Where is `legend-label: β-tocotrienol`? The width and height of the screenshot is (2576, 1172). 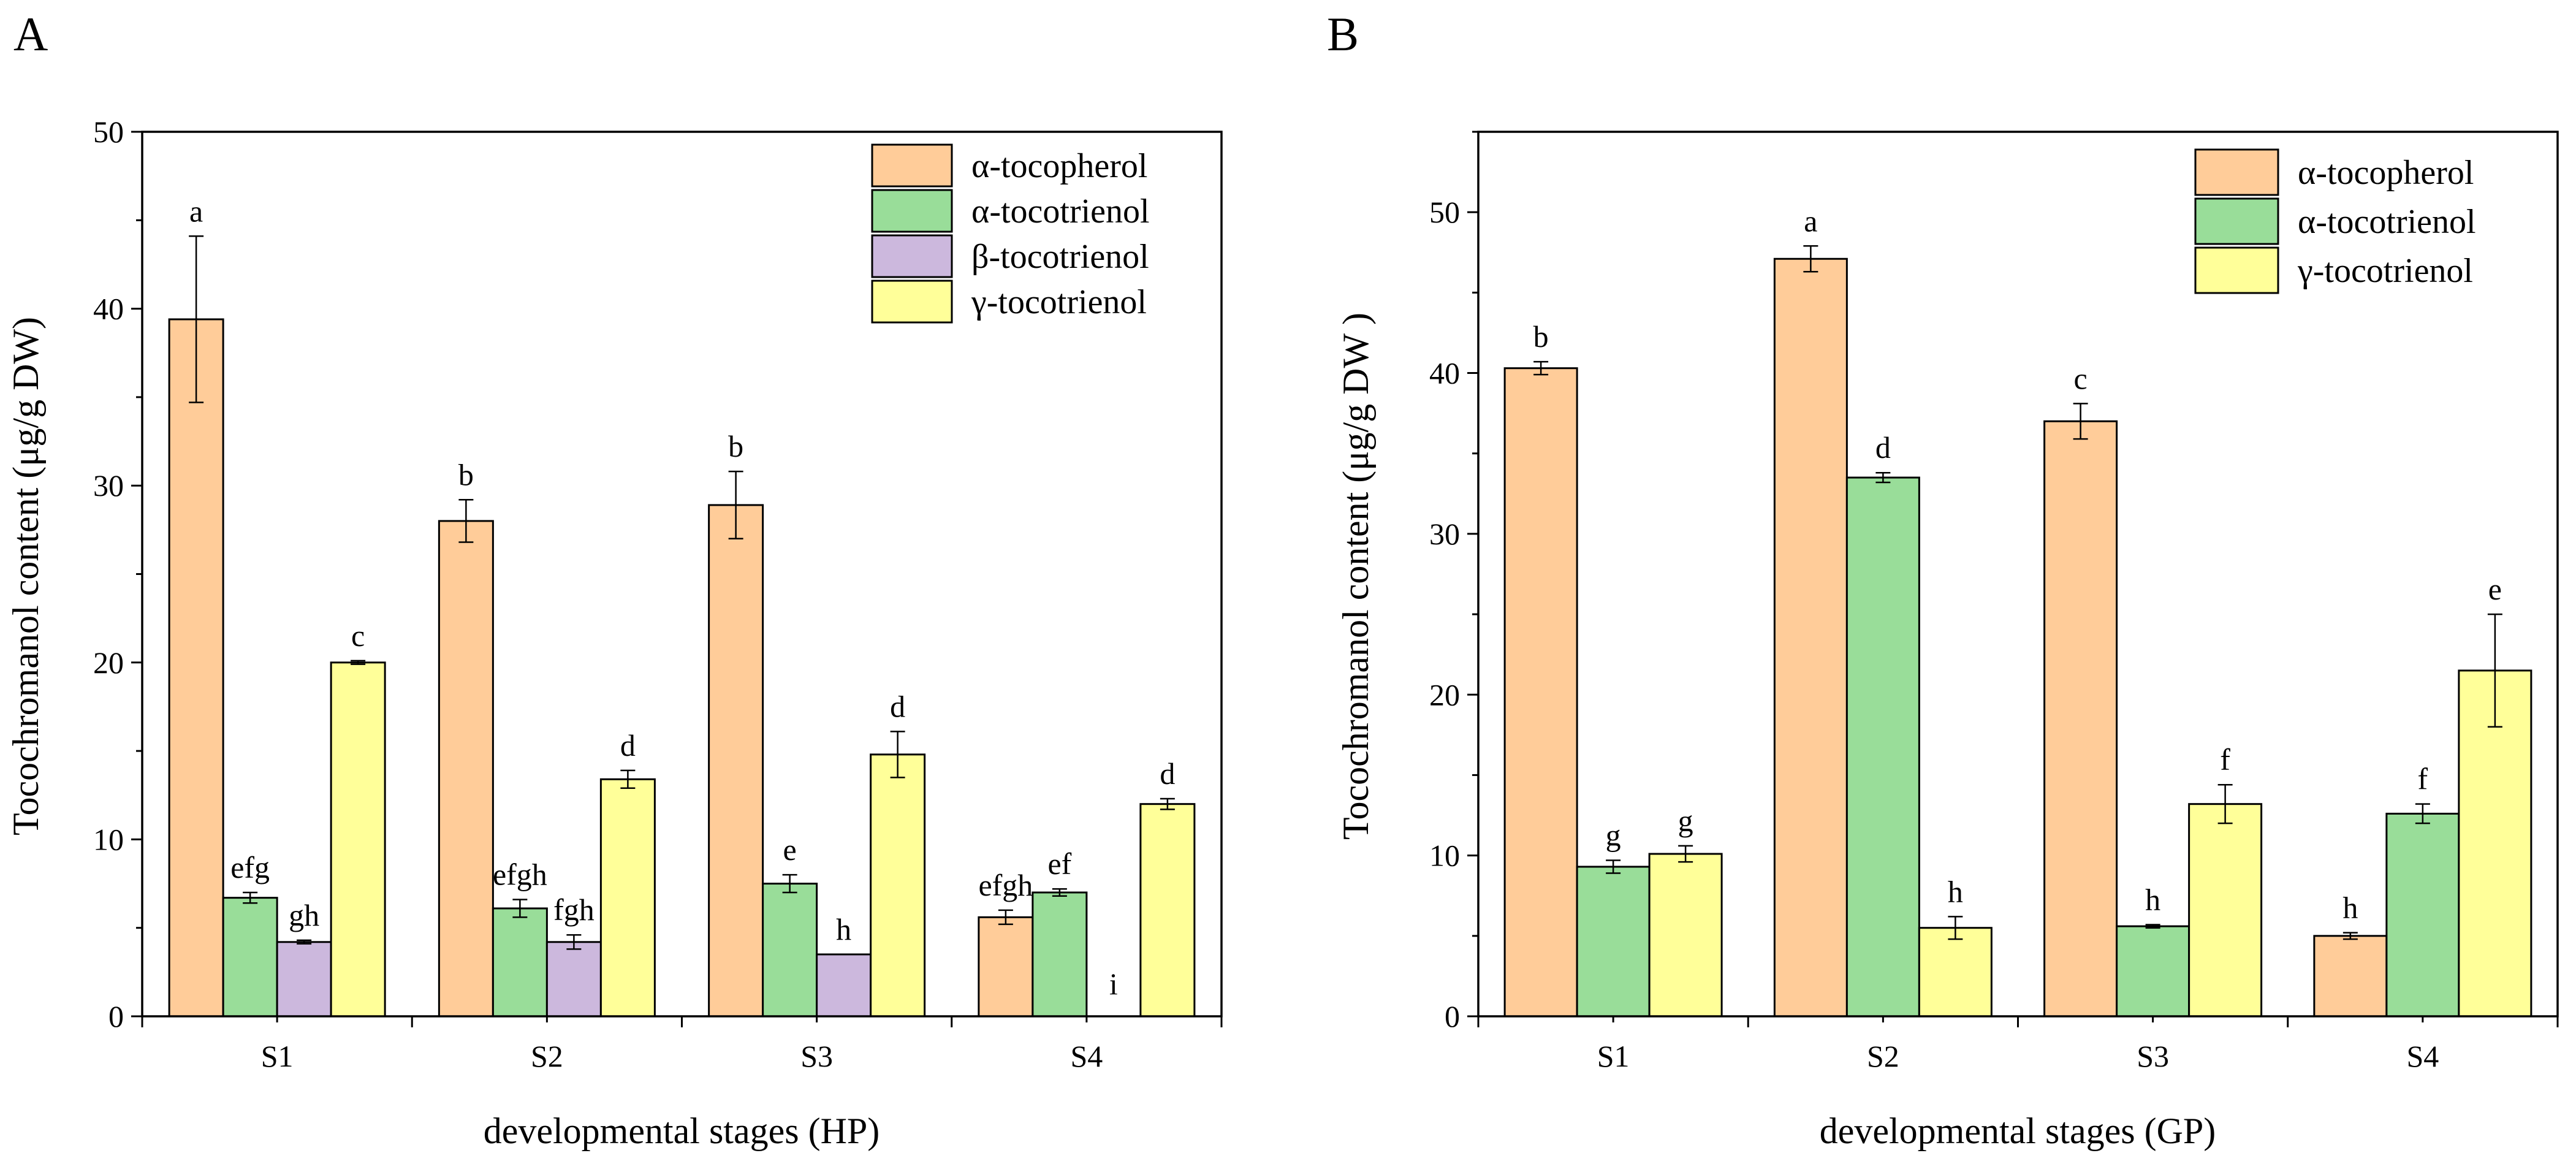
legend-label: β-tocotrienol is located at coordinates (1060, 257).